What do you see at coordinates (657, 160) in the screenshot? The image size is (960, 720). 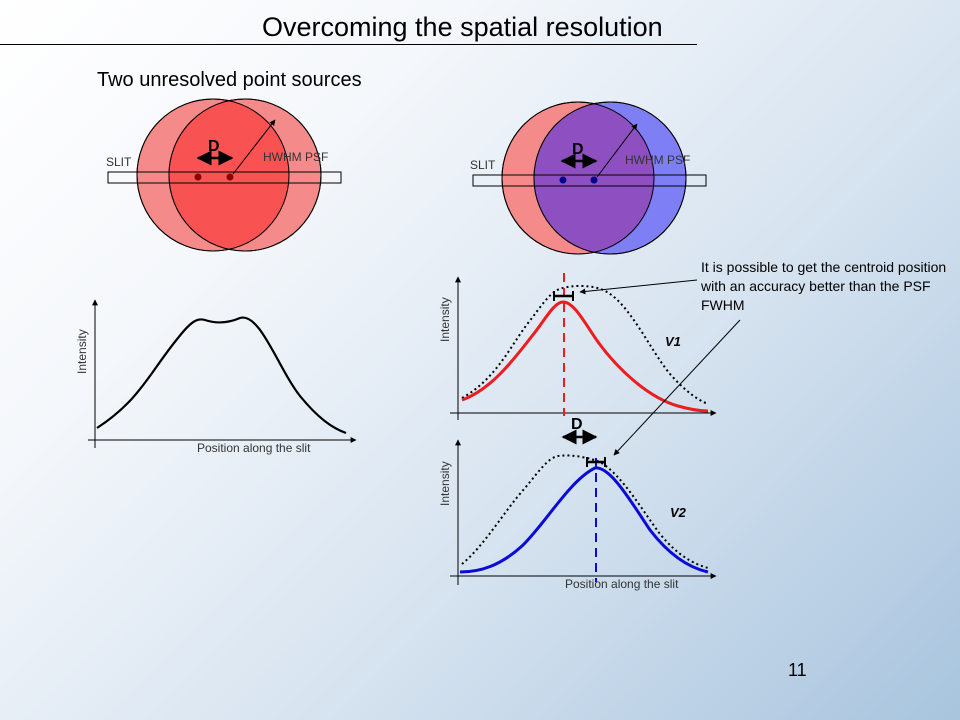 I see `right-hwhm-label: HWHM PSF` at bounding box center [657, 160].